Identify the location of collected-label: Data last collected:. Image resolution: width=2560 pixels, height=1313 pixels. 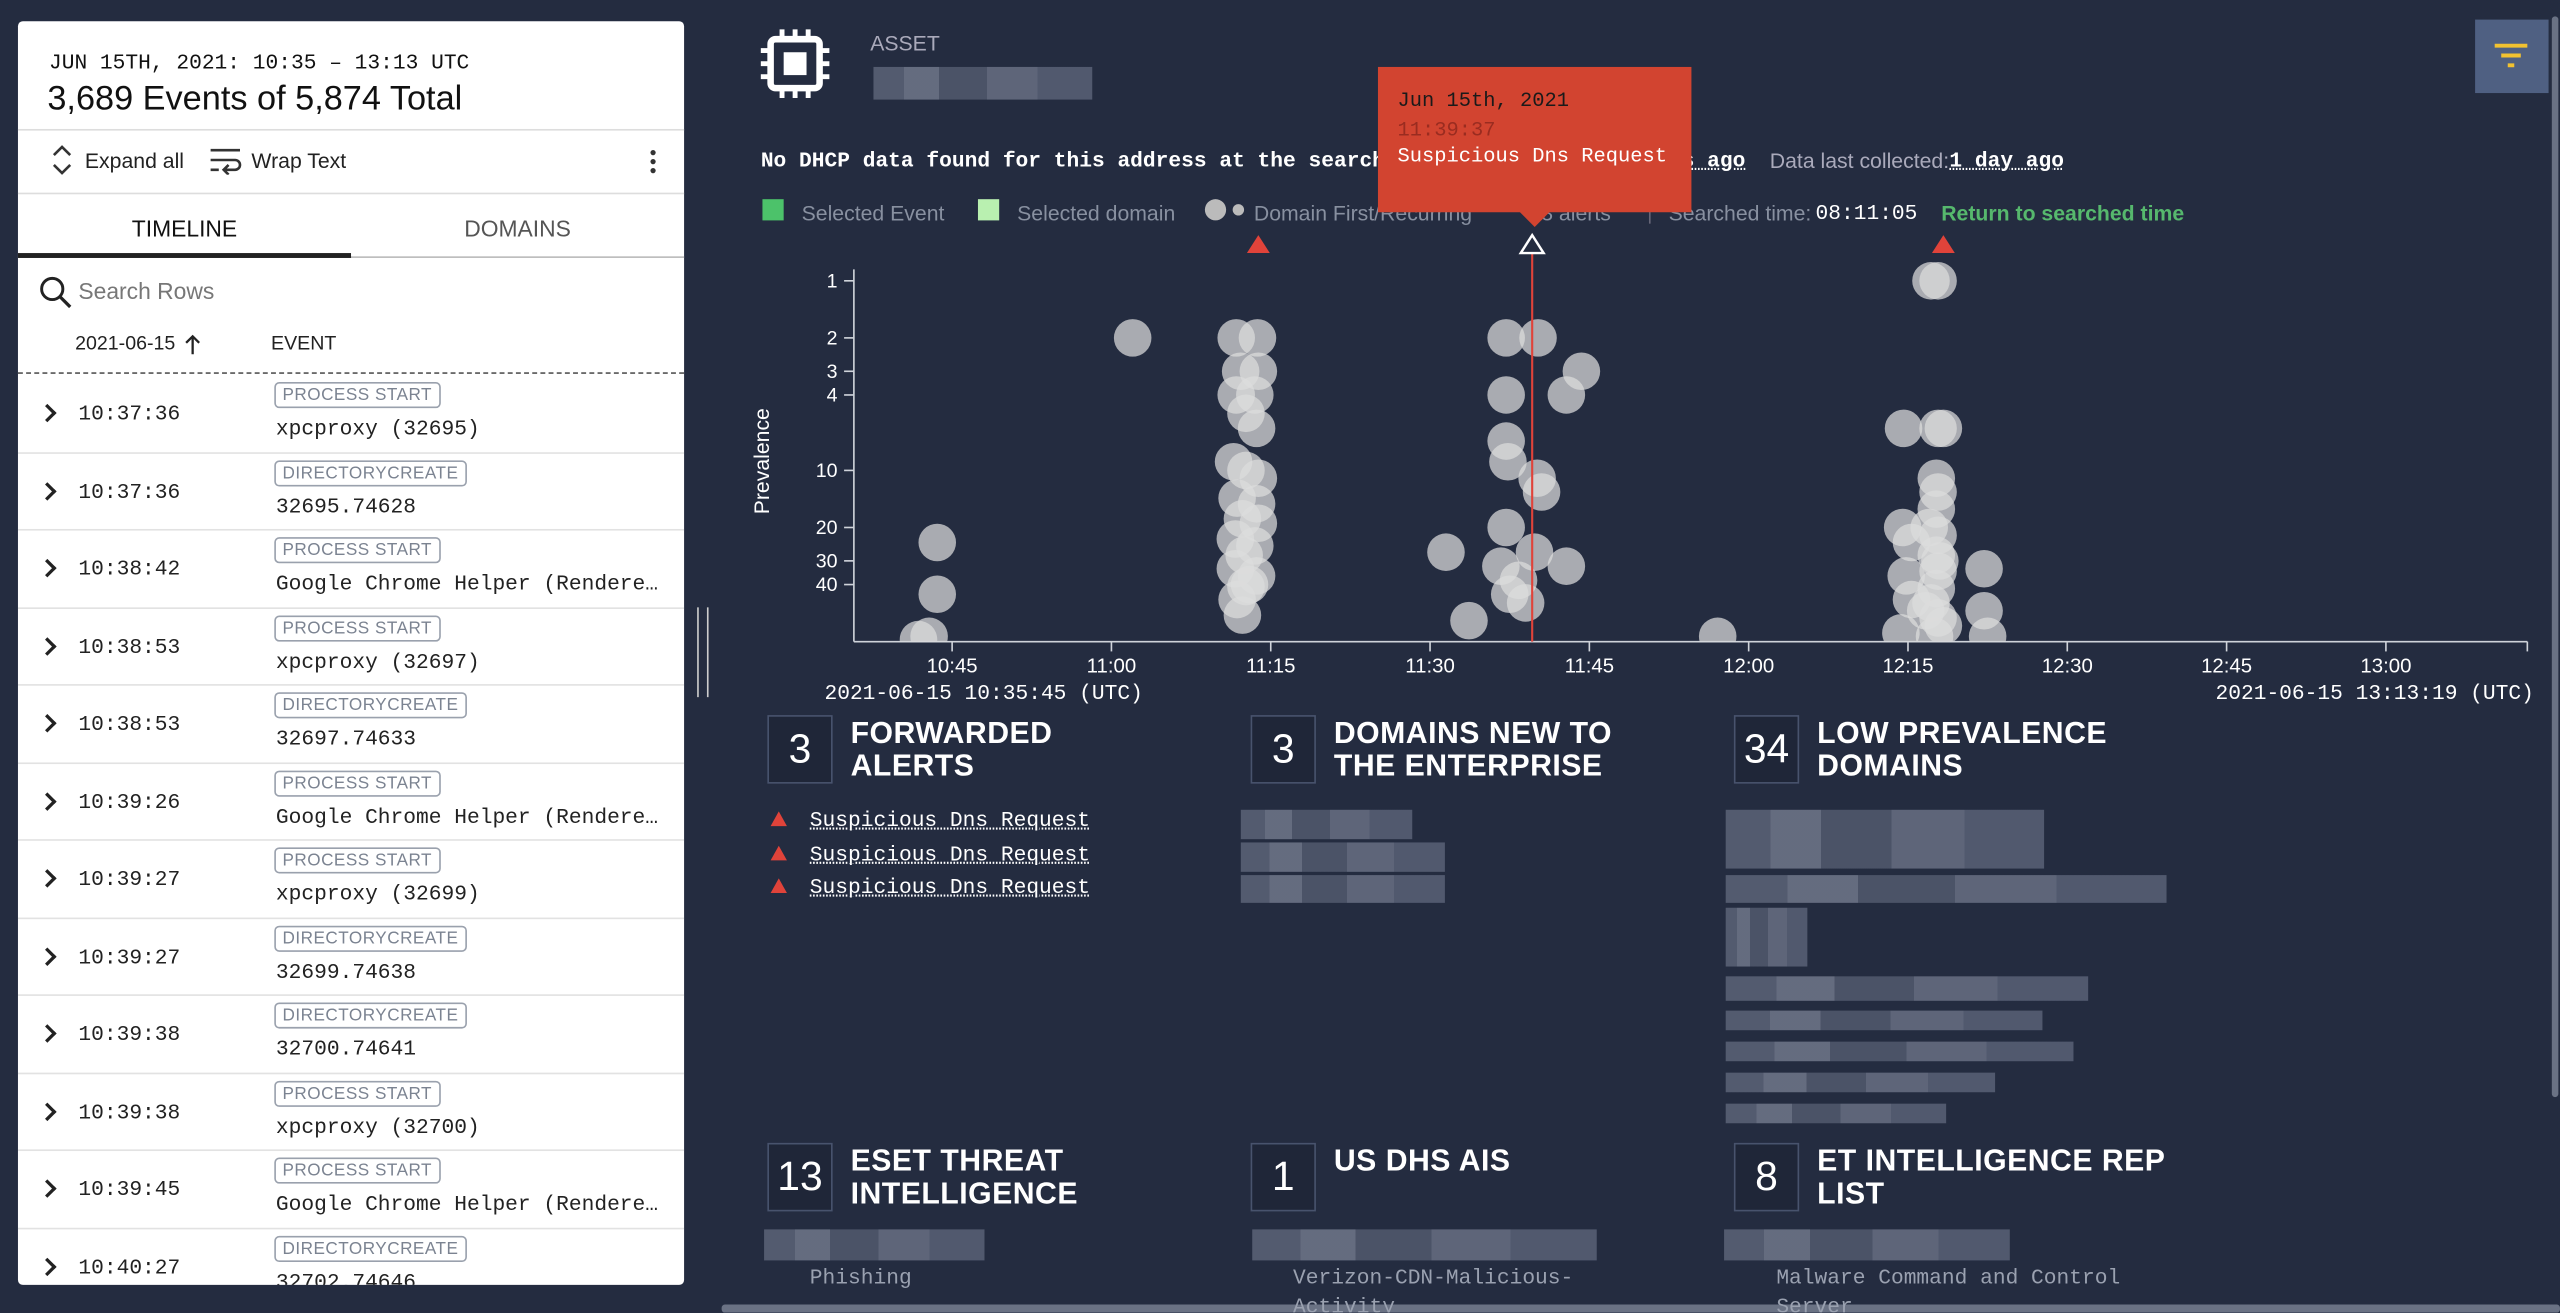
(1859, 161).